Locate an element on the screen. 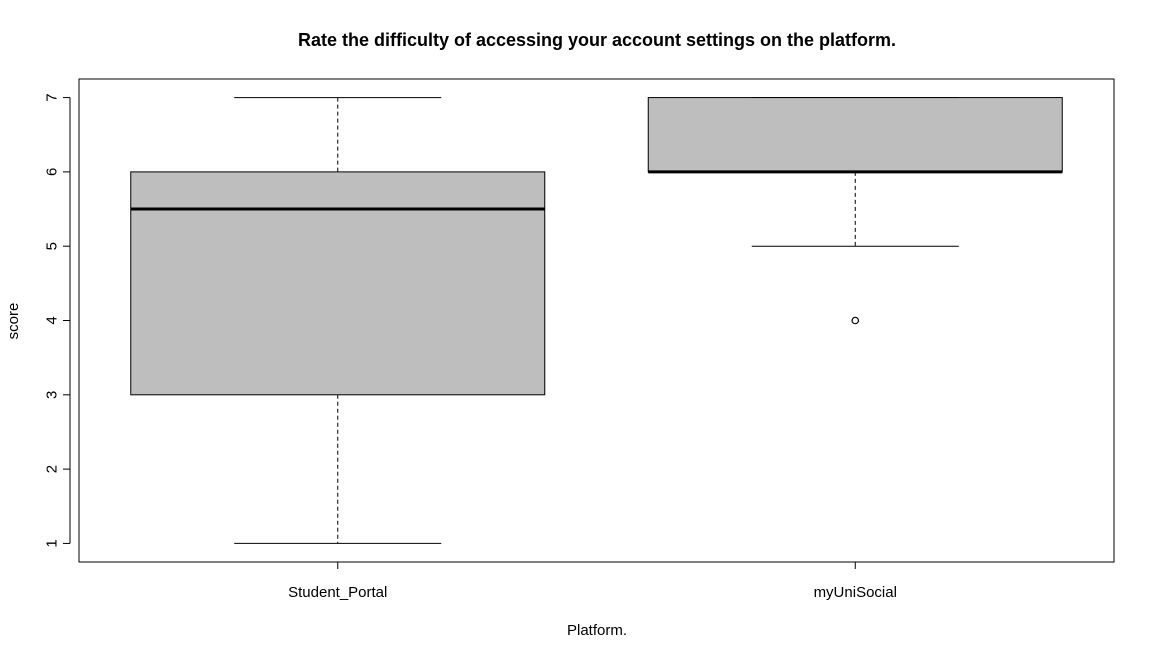 This screenshot has width=1155, height=660. y-axis: 1 2 3 4 5 6 7 is located at coordinates (57, 320).